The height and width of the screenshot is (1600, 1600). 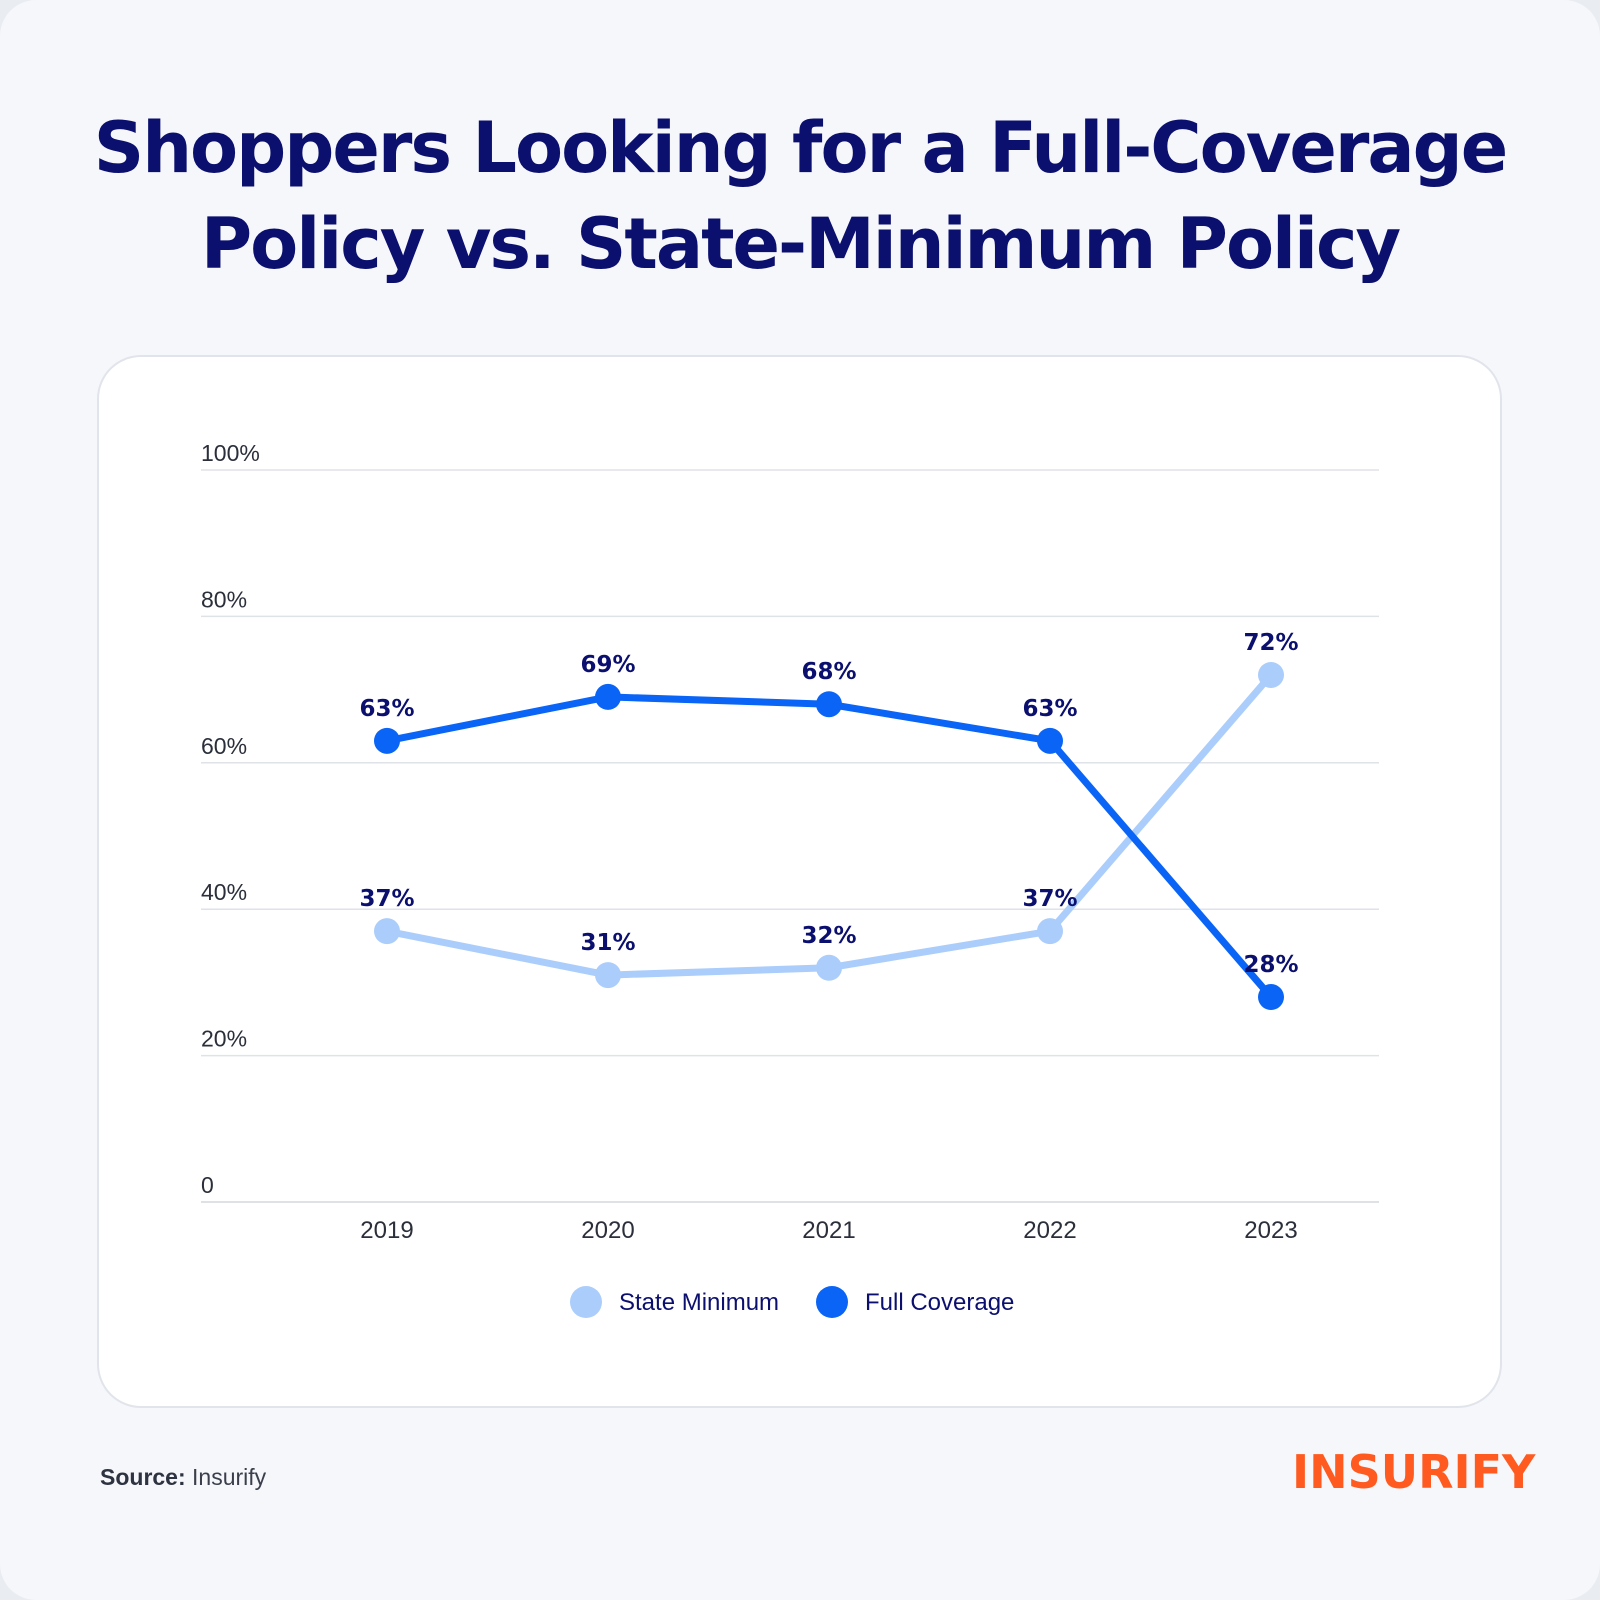 What do you see at coordinates (386, 1230) in the screenshot?
I see `x-tick-label: 2019` at bounding box center [386, 1230].